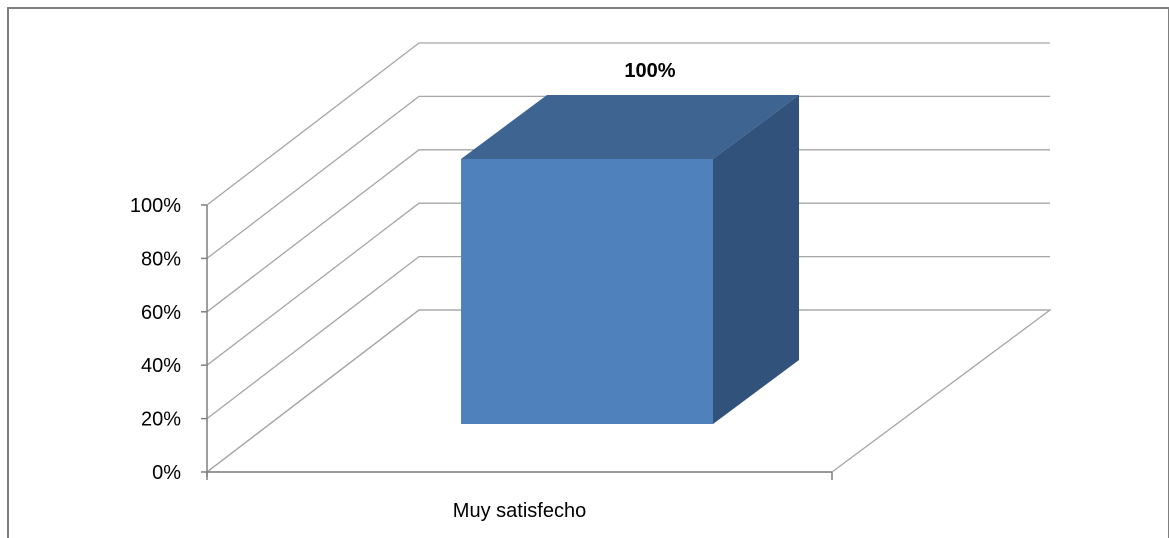 Image resolution: width=1169 pixels, height=538 pixels. Describe the element at coordinates (161, 420) in the screenshot. I see `y-tick-label: 20%` at that location.